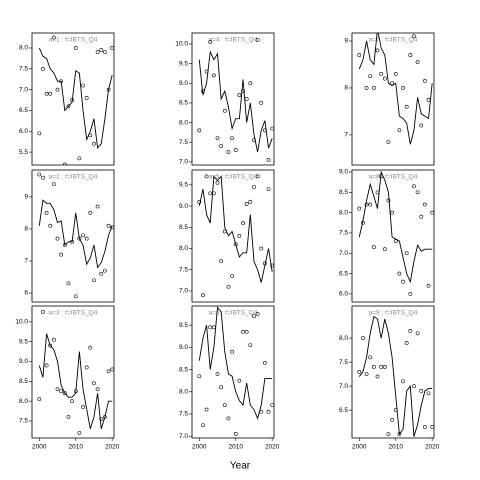 The image size is (480, 480). Describe the element at coordinates (233, 40) in the screenshot. I see `panel-title: a=4 : f=IBTS_Q4` at that location.